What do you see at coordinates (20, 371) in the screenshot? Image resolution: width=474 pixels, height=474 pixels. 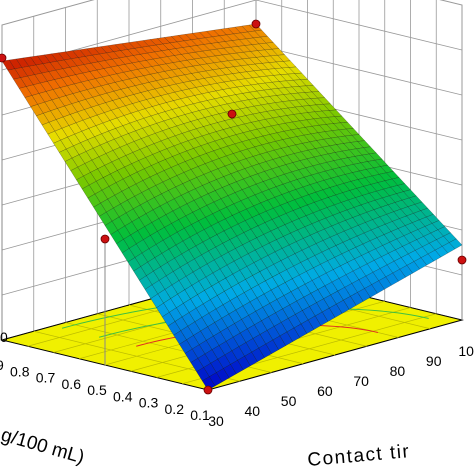 I see `y-tick-label: 0.8` at bounding box center [20, 371].